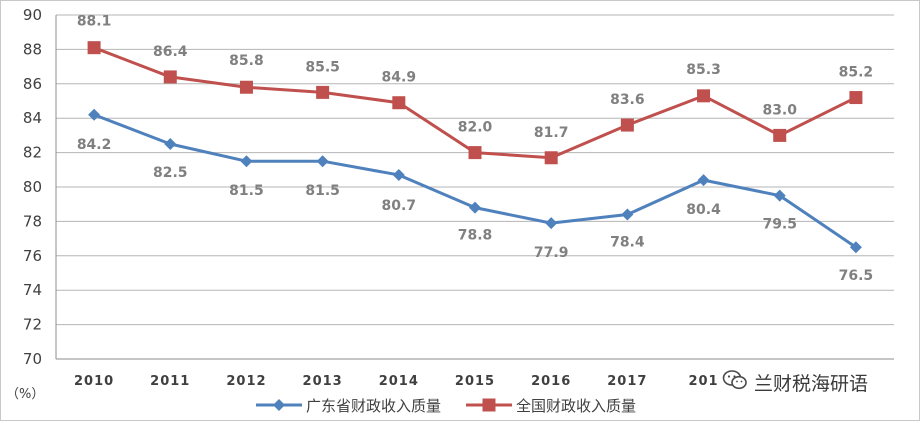 The width and height of the screenshot is (922, 423). Describe the element at coordinates (32, 49) in the screenshot. I see `y-tick-label: 88` at that location.